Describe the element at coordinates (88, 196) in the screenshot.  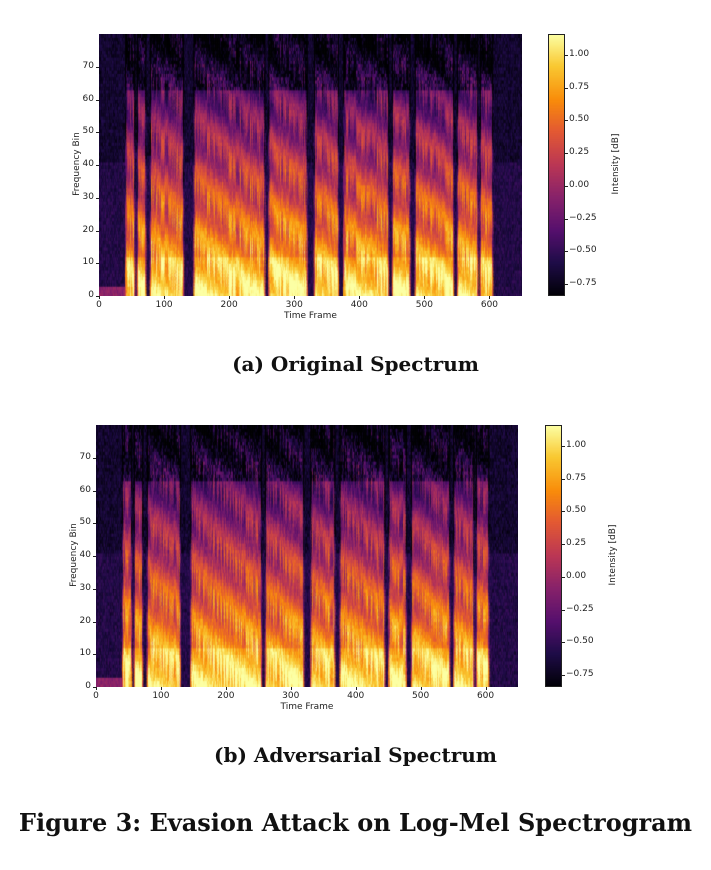
I see `y-tick-label: 30` at that location.